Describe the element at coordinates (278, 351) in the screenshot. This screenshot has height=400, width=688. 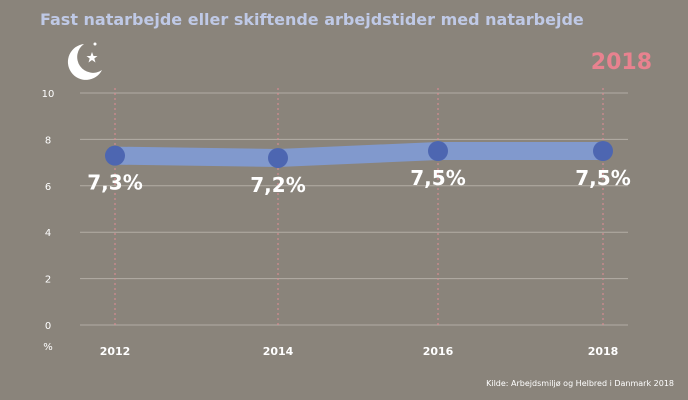
I see `x-tick-label: 2014` at that location.